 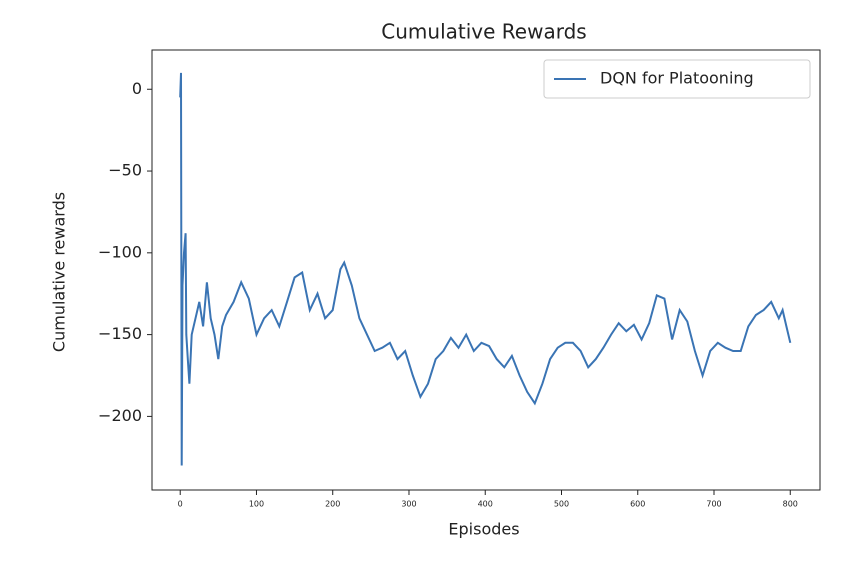 I want to click on y-tick-label: 0, so click(x=137, y=88).